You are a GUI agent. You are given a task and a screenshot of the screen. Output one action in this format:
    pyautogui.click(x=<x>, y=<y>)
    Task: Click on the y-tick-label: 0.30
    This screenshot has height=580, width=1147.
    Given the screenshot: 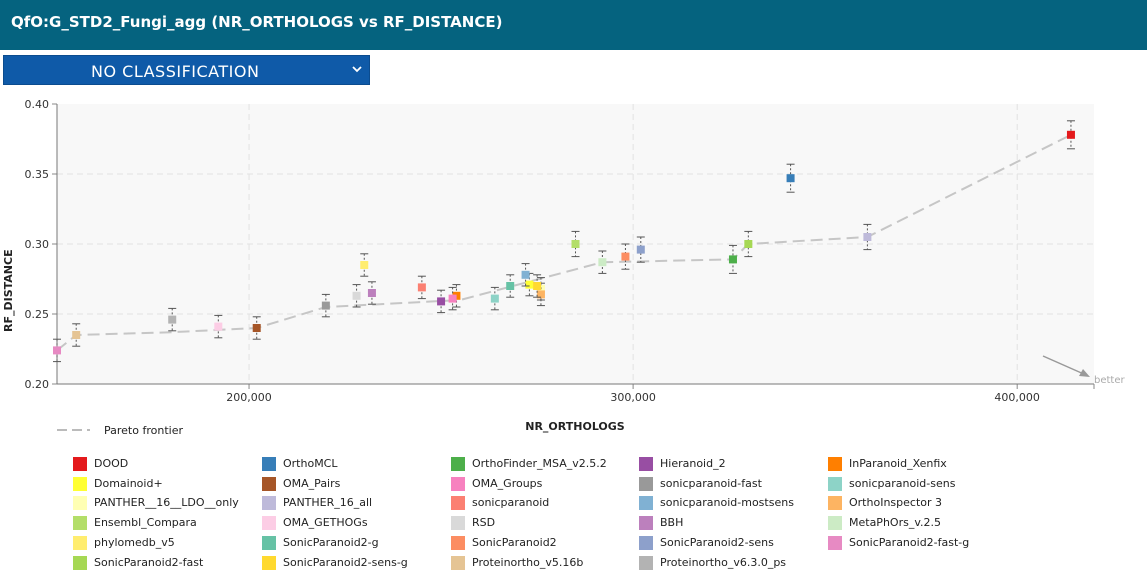 What is the action you would take?
    pyautogui.click(x=37, y=244)
    